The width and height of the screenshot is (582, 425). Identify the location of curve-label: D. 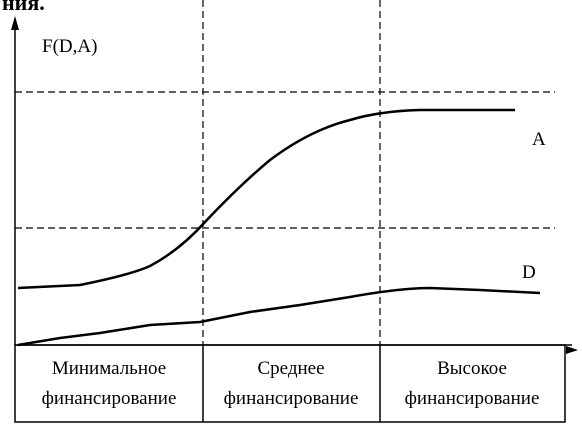
(529, 272).